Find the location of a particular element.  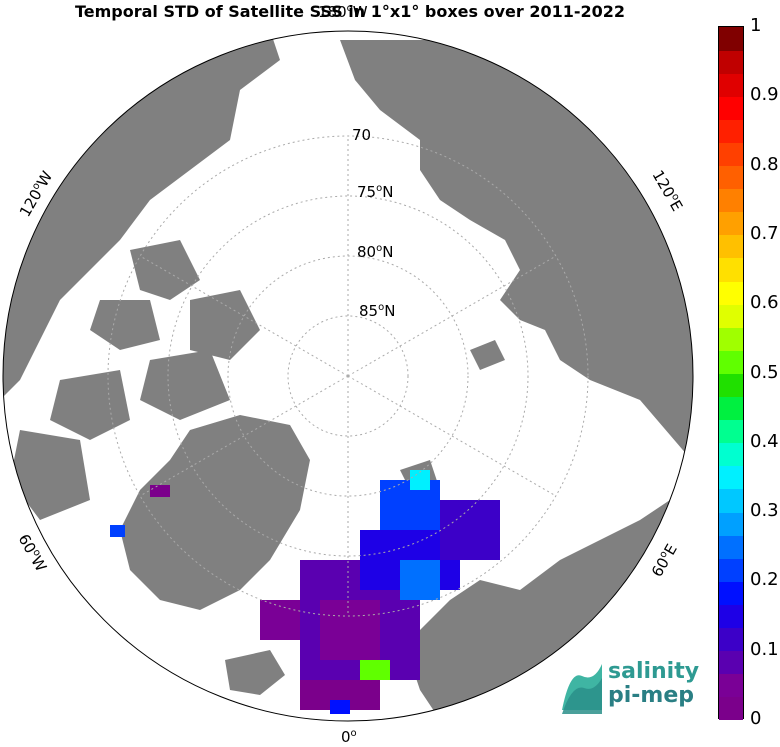

colorbar-tick-label: 0.7 is located at coordinates (764, 233).